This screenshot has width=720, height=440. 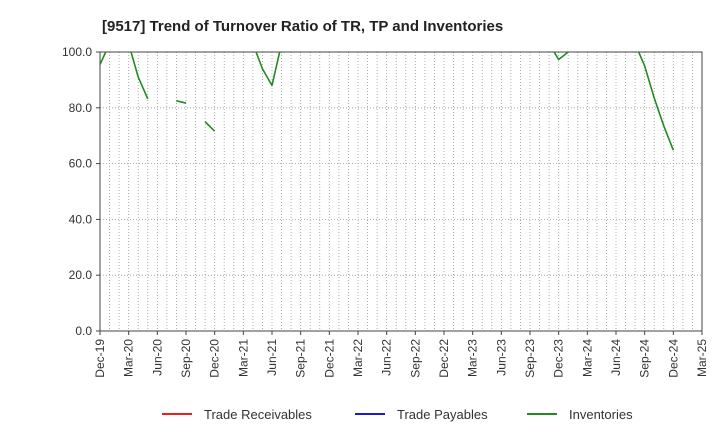 I want to click on x-tick-label: Dec-24, so click(x=673, y=358).